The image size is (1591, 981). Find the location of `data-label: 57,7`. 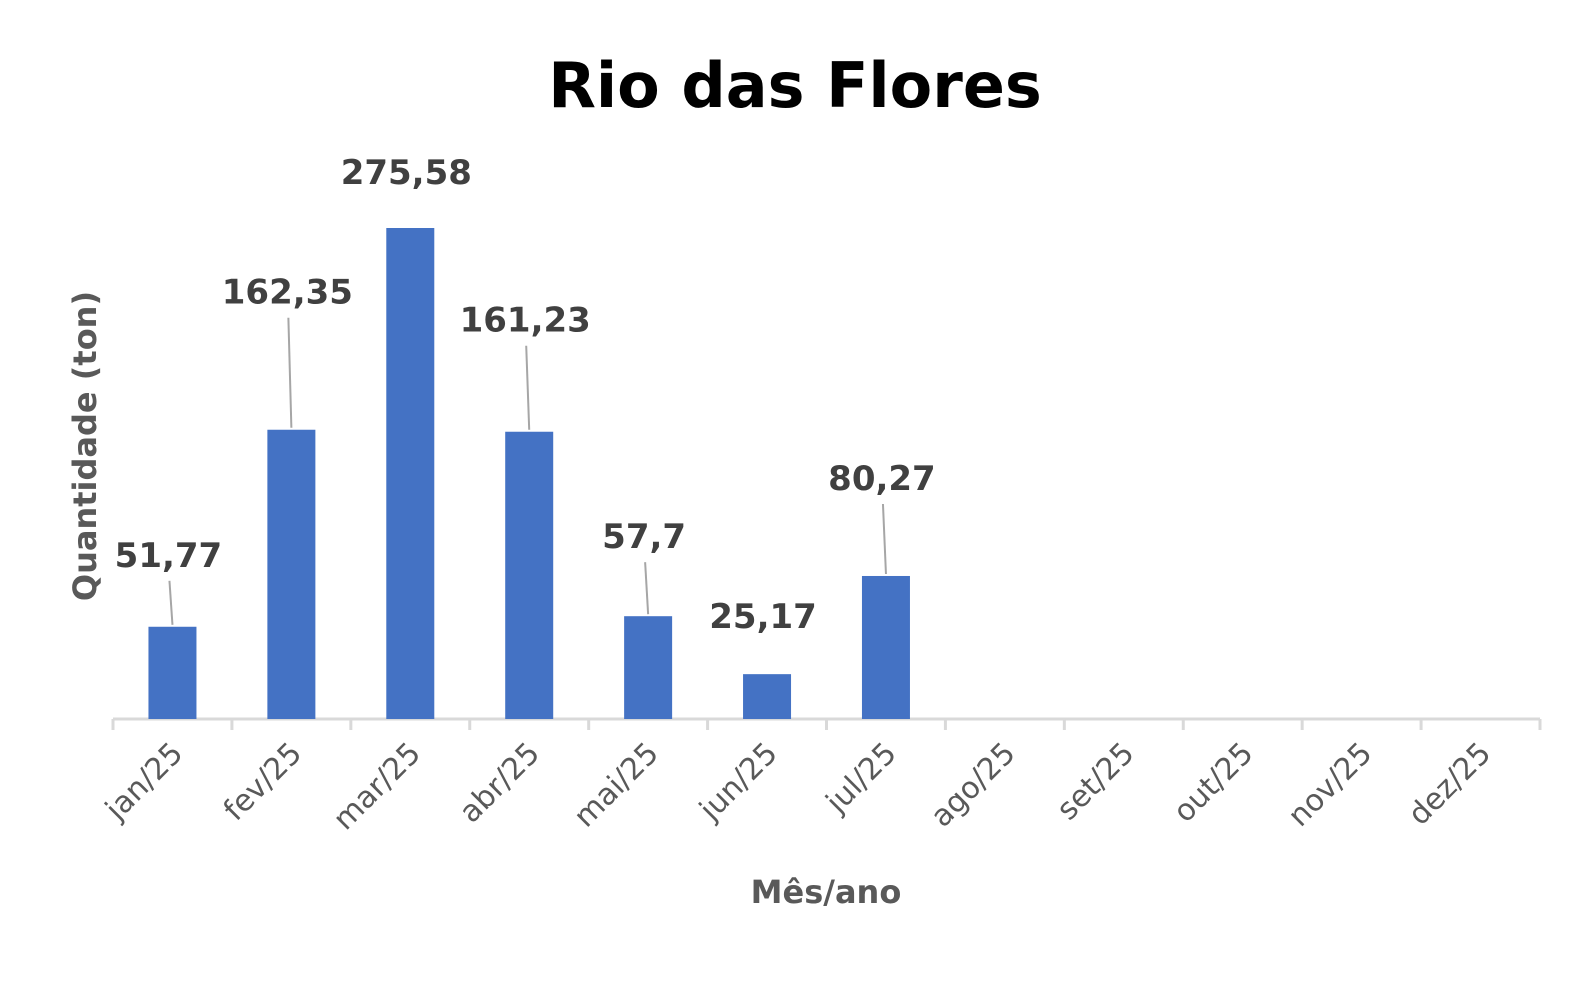

data-label: 57,7 is located at coordinates (644, 537).